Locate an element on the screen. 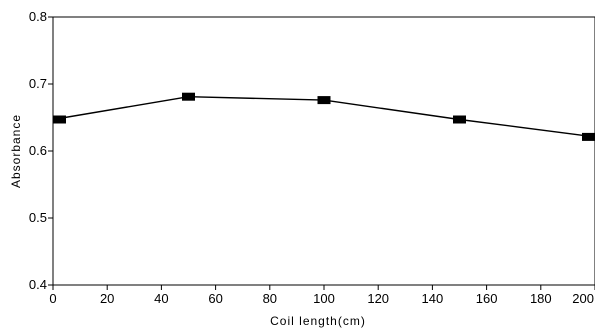 The width and height of the screenshot is (595, 329). y-tick-label: 0.8 is located at coordinates (38, 16).